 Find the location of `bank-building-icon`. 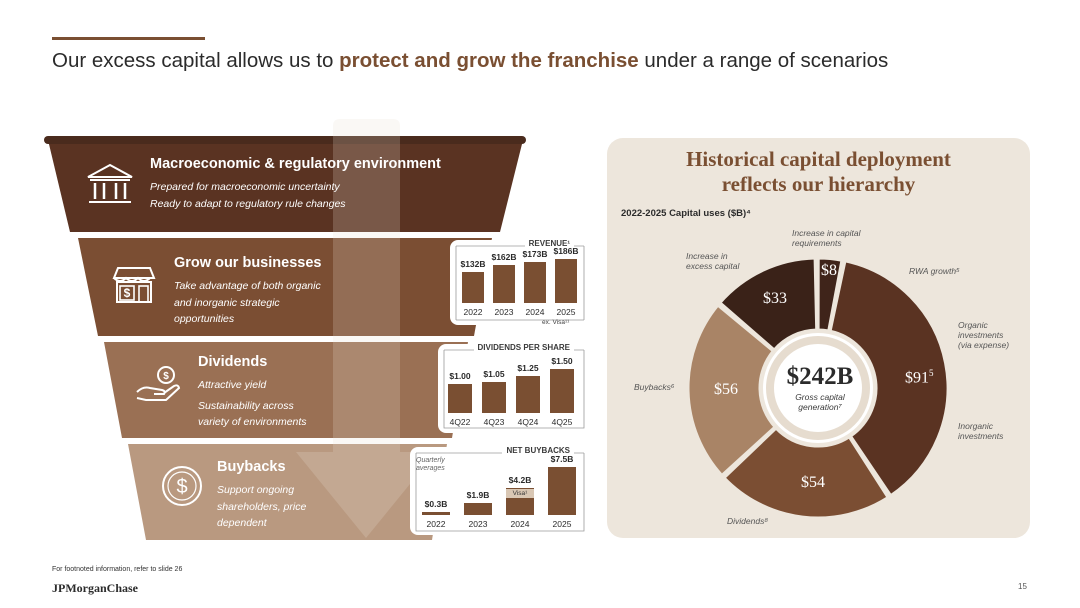

bank-building-icon is located at coordinates (110, 183).